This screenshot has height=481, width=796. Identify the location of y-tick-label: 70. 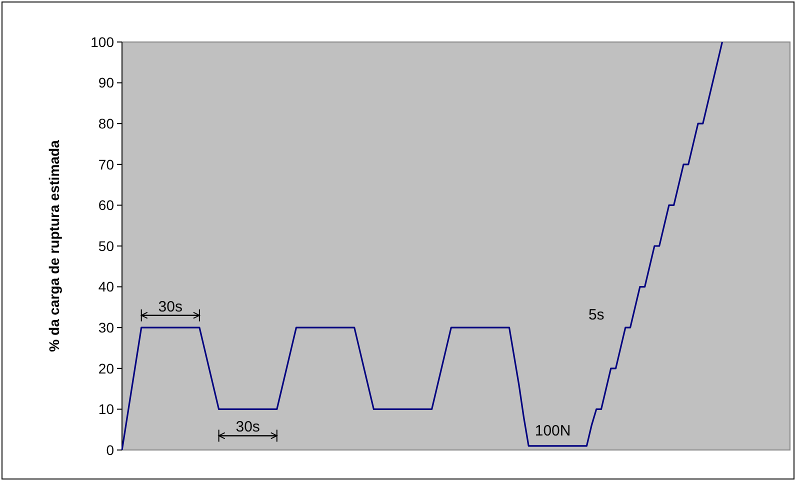
(106, 164).